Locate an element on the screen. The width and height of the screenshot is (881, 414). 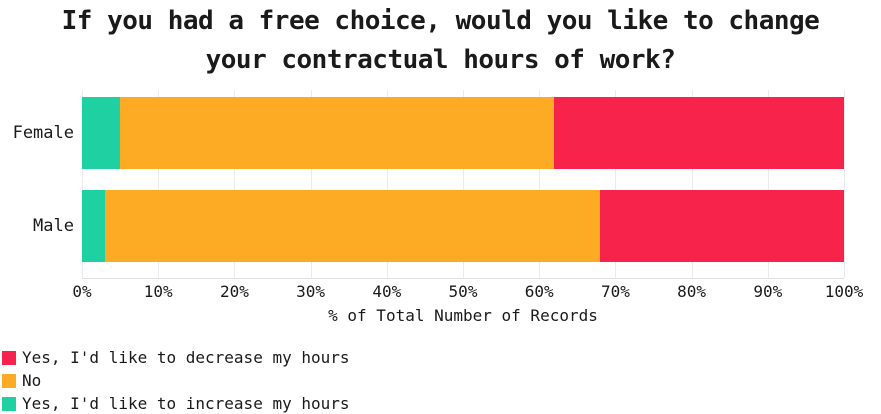
gridline-80% is located at coordinates (692, 184).